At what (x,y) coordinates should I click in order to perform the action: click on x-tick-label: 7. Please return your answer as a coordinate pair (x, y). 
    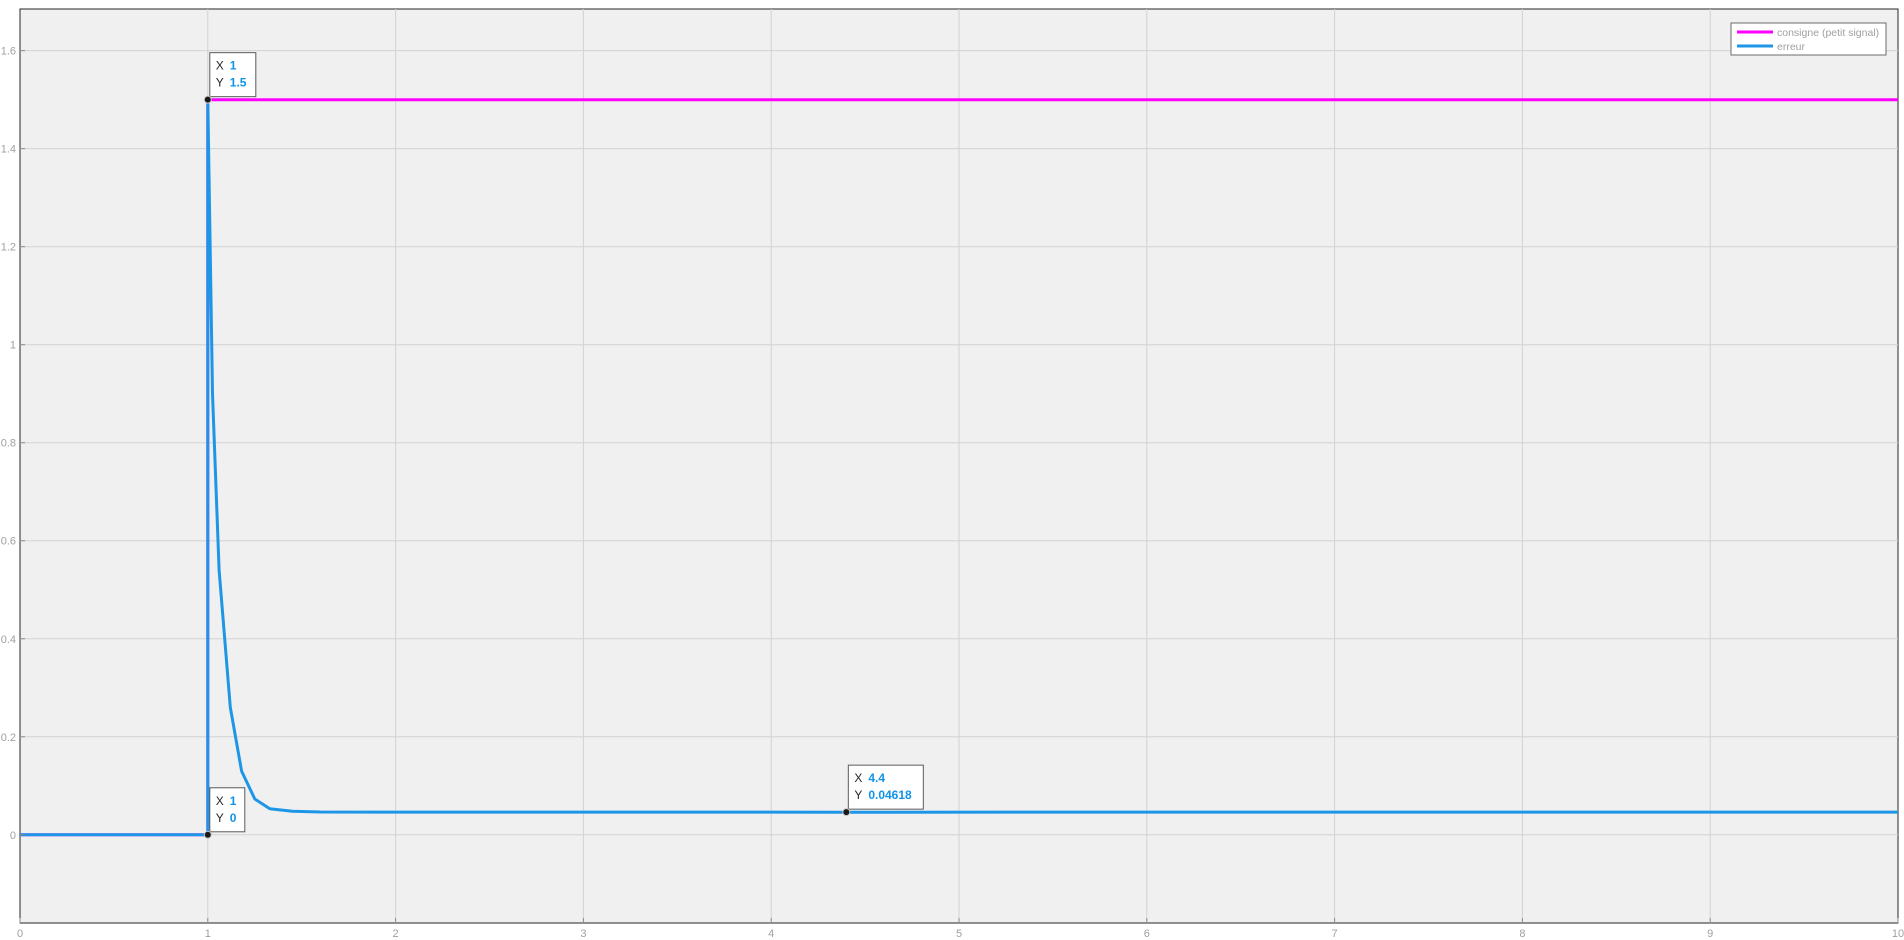
    Looking at the image, I should click on (1335, 934).